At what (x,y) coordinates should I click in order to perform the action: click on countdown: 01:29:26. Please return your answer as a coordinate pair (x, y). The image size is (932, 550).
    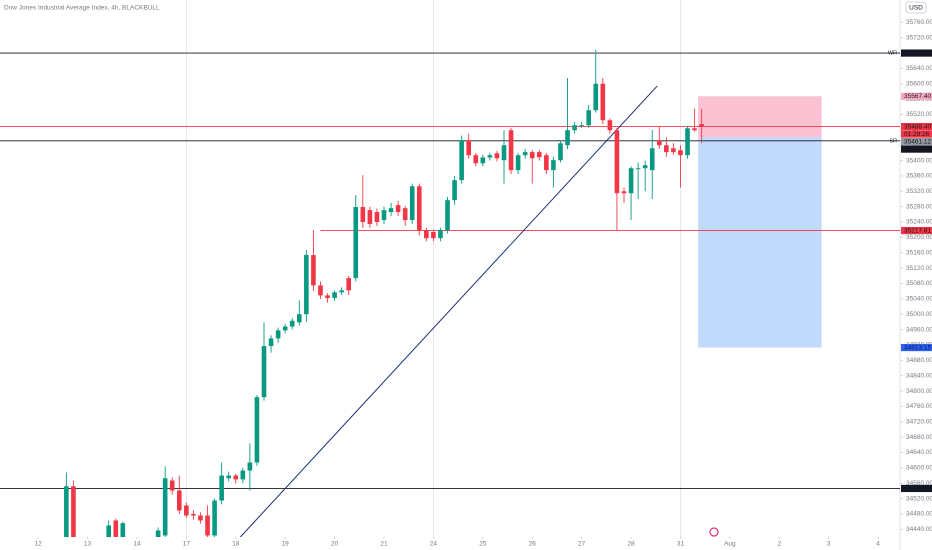
    Looking at the image, I should click on (917, 134).